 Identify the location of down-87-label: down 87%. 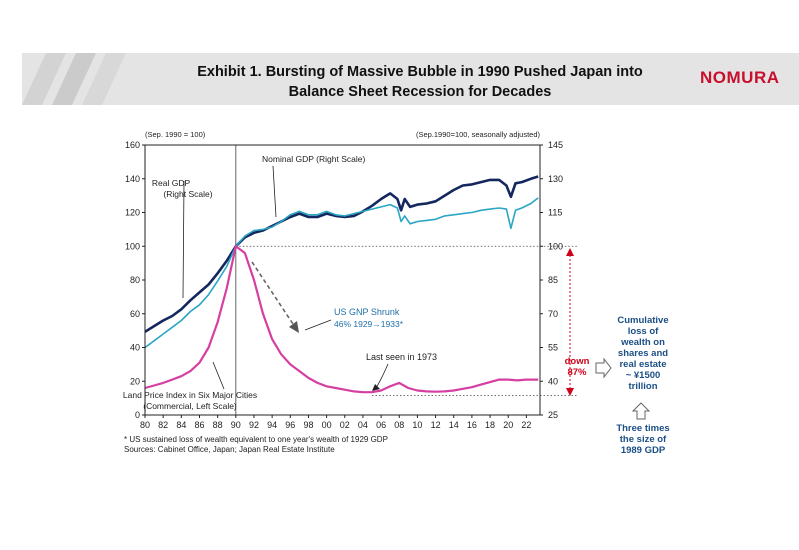
(577, 367).